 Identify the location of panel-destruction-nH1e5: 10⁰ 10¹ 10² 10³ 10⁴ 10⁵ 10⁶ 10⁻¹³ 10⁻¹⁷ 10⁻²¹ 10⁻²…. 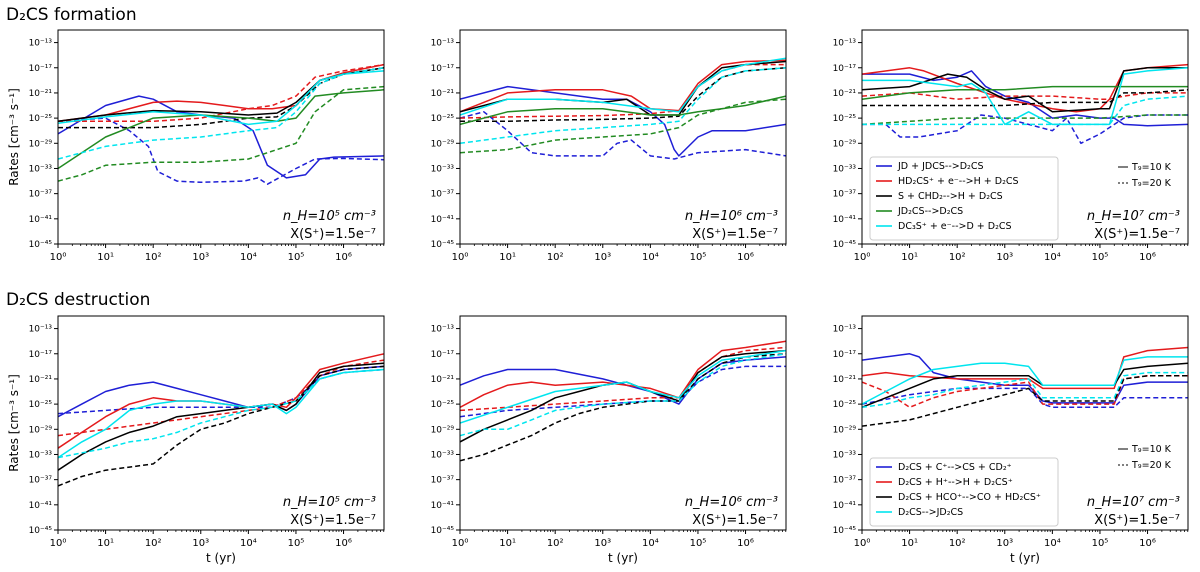
(196, 440).